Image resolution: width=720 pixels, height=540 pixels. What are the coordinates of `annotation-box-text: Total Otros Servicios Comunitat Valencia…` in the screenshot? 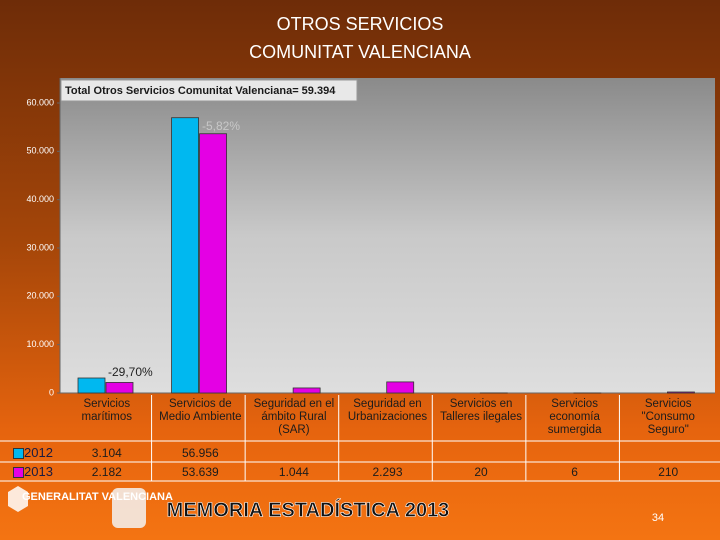 It's located at (200, 91).